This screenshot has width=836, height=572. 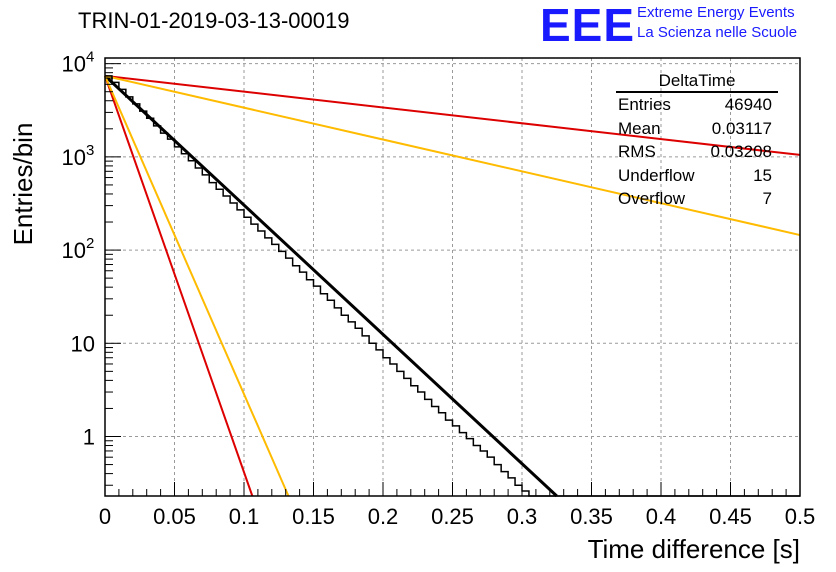 I want to click on stats-row: RMS 0.03208, so click(x=695, y=152).